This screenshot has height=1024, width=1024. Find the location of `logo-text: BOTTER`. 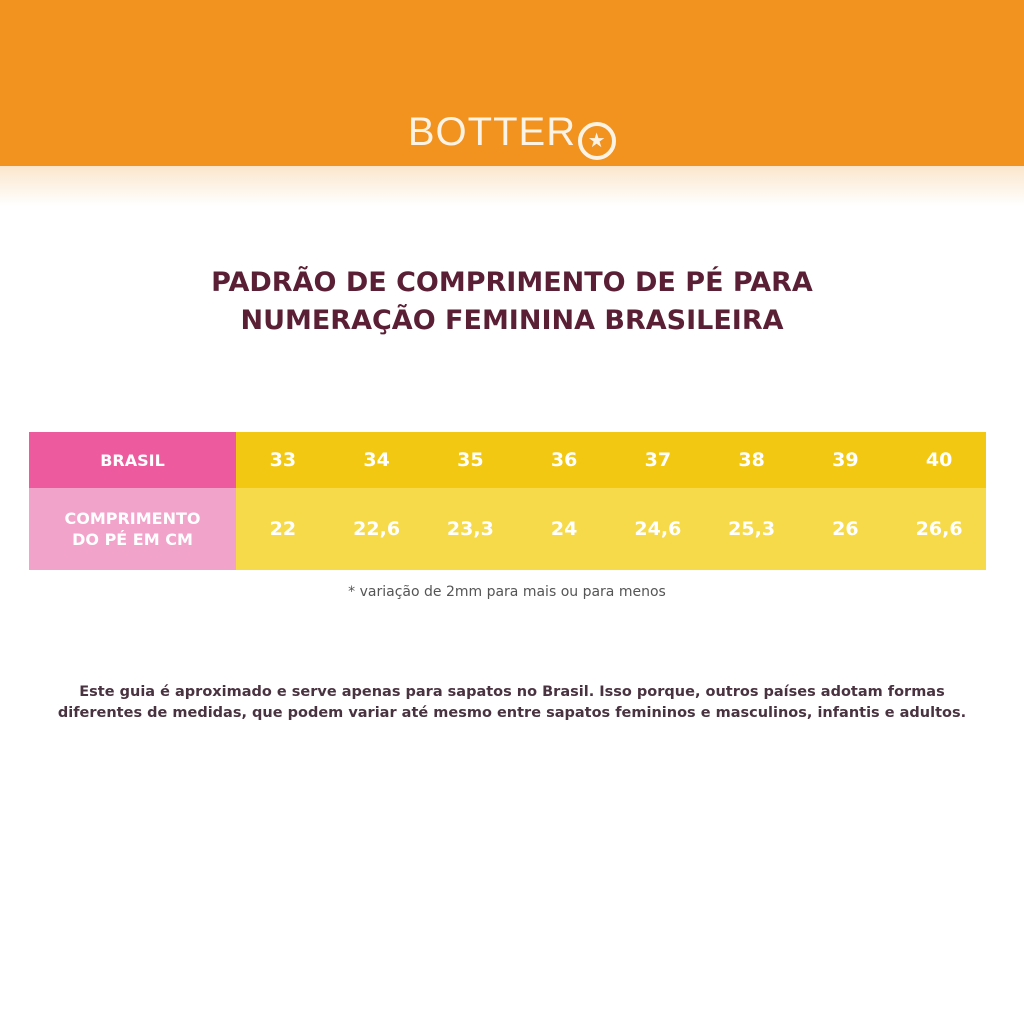

logo-text: BOTTER is located at coordinates (492, 132).